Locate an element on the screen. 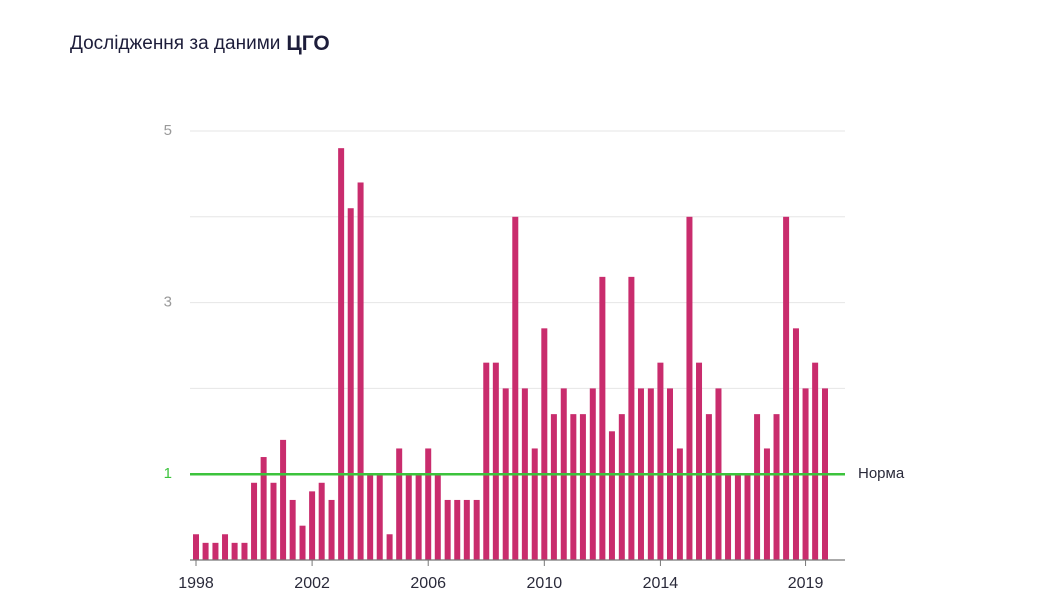 The width and height of the screenshot is (1051, 600). x-tick-label: 1998 is located at coordinates (196, 583).